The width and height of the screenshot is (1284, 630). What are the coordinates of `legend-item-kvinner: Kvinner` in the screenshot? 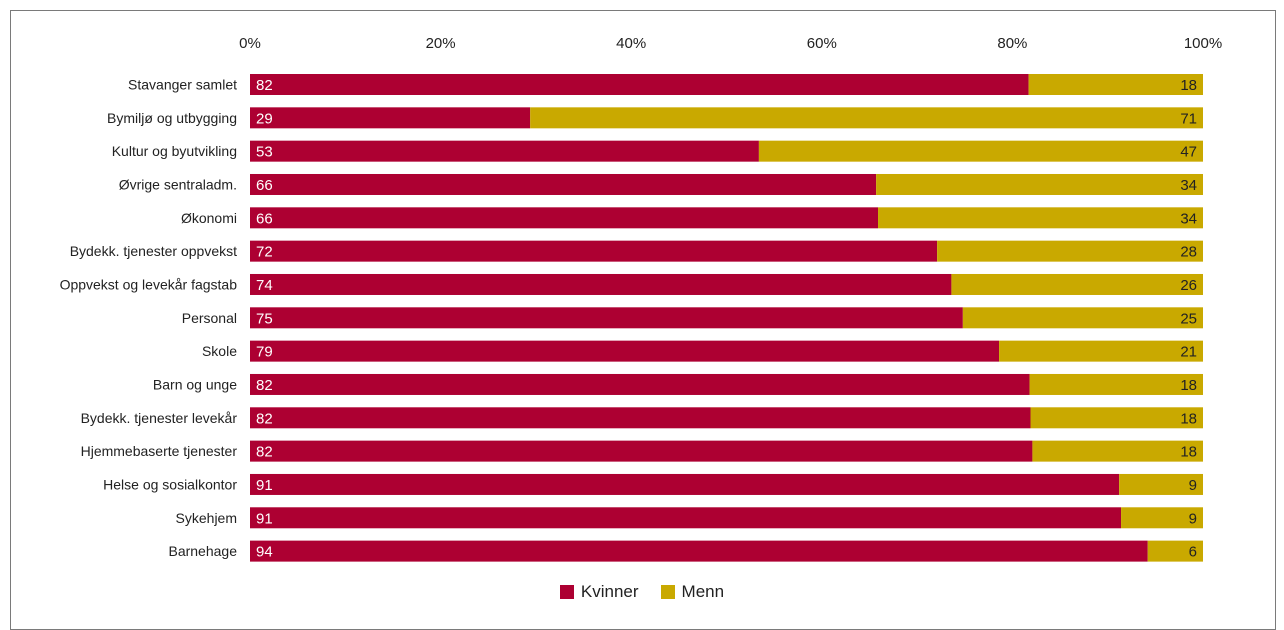 It's located at (599, 592).